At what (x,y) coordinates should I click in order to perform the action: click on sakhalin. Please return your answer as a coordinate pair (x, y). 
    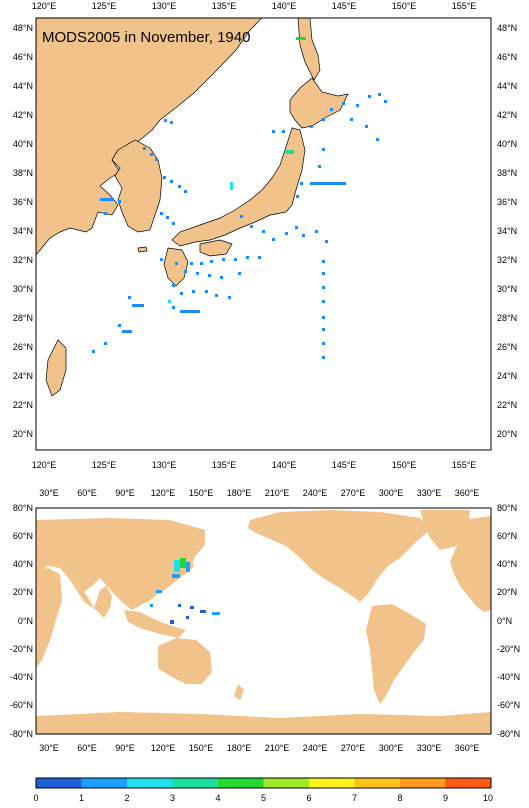
    Looking at the image, I should click on (309, 49).